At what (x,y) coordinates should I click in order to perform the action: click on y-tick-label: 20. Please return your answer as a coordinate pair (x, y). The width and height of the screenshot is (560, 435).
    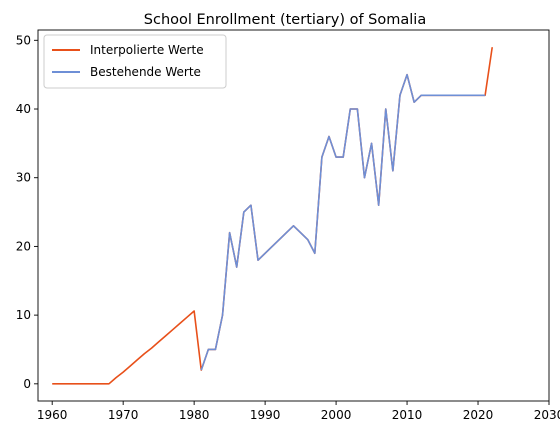
    Looking at the image, I should click on (23, 246).